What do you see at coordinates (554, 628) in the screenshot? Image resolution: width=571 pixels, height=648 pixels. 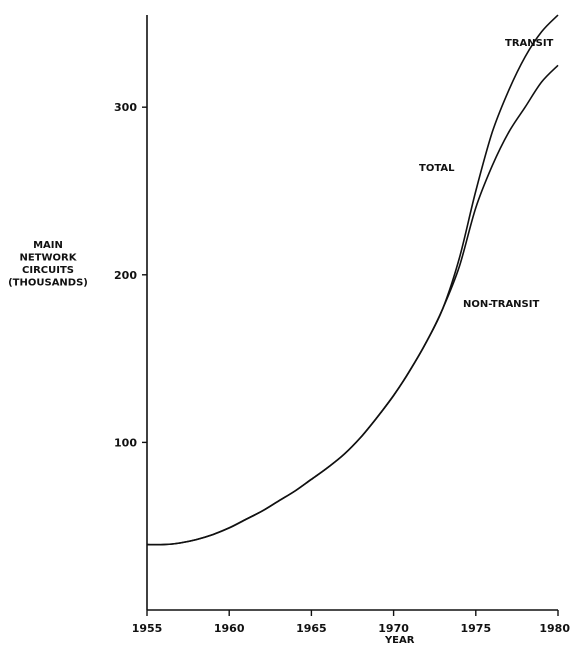 I see `x-tick-label: 1980` at bounding box center [554, 628].